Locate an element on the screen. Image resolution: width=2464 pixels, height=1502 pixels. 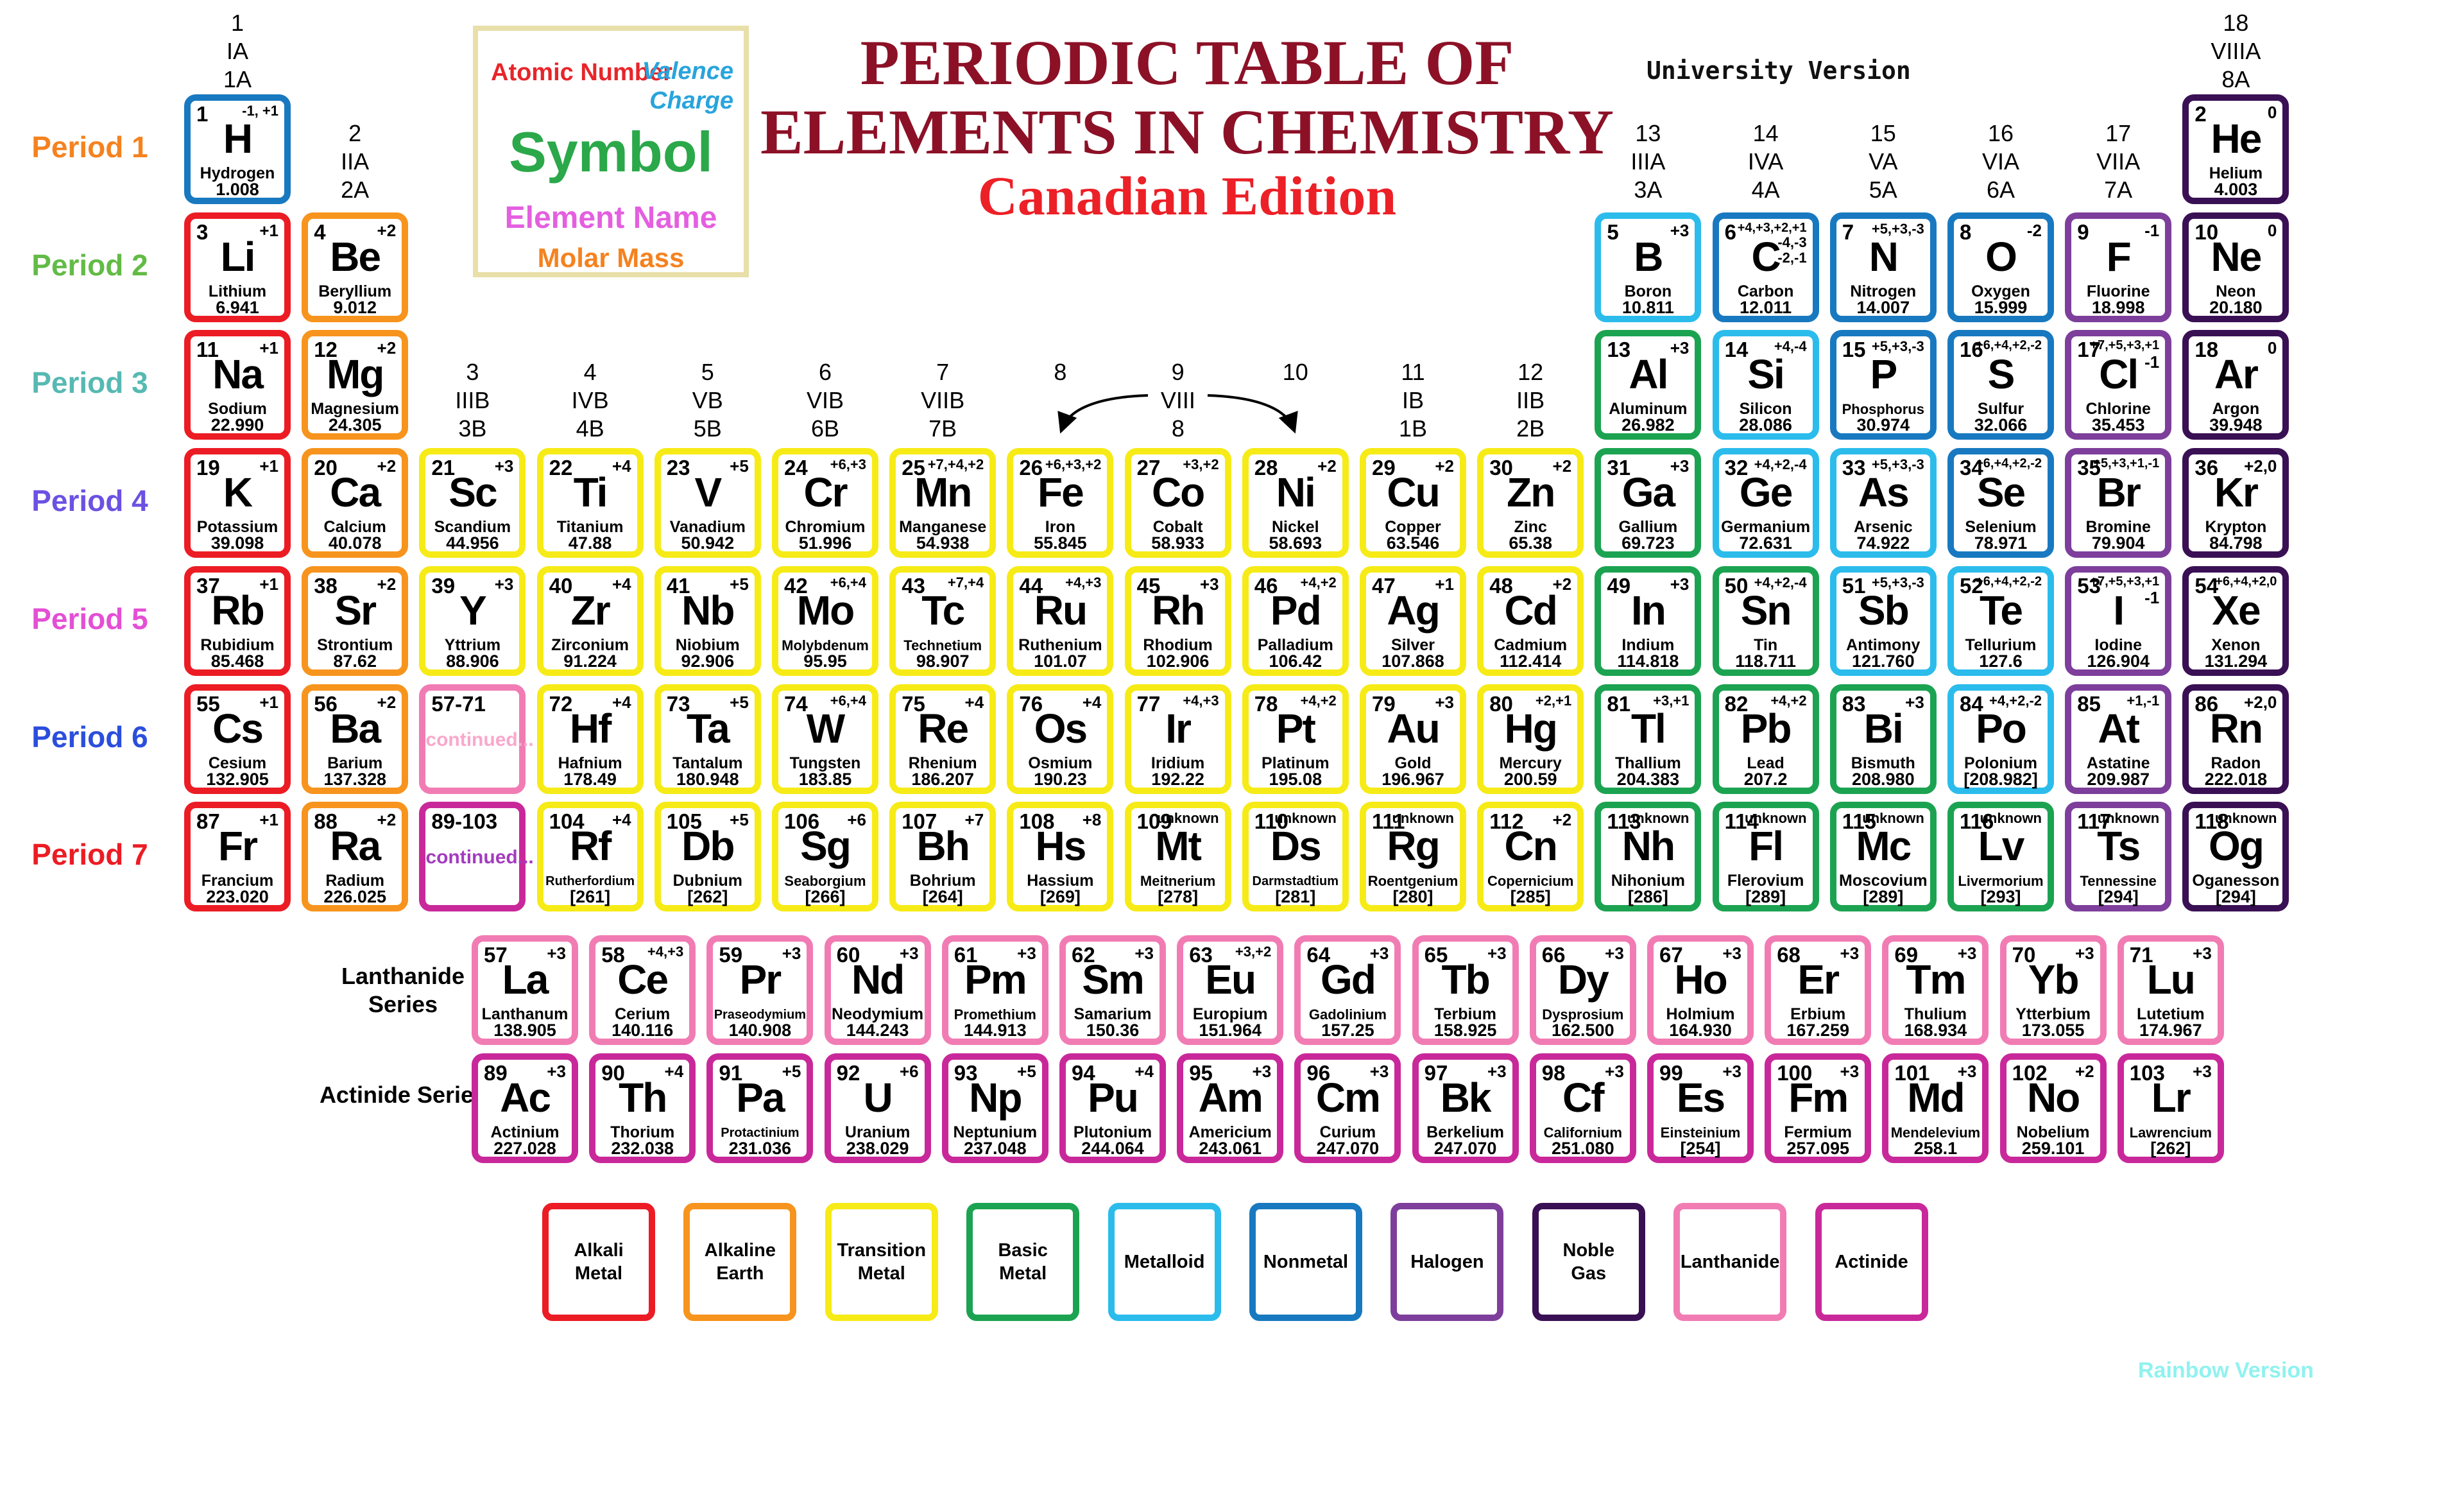
molar-mass: 95.95 is located at coordinates (825, 661).